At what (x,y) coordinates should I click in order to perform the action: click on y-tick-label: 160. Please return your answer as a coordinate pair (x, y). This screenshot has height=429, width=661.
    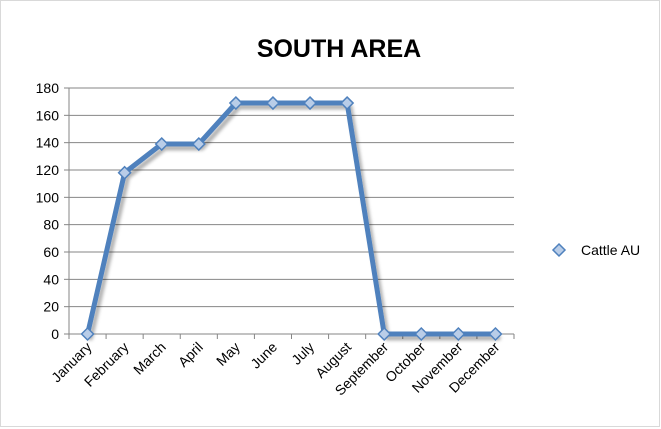
    Looking at the image, I should click on (48, 115).